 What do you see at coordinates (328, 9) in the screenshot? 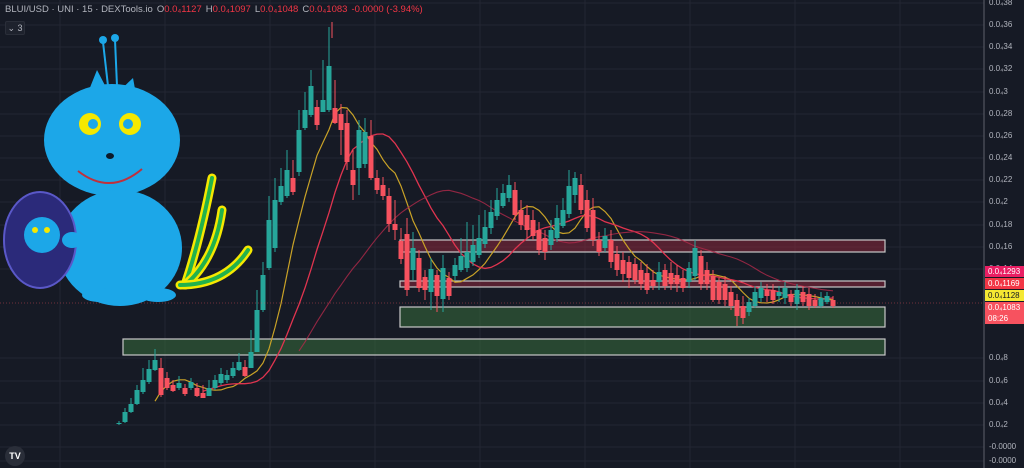
I see `close-value: 0.0₄1083` at bounding box center [328, 9].